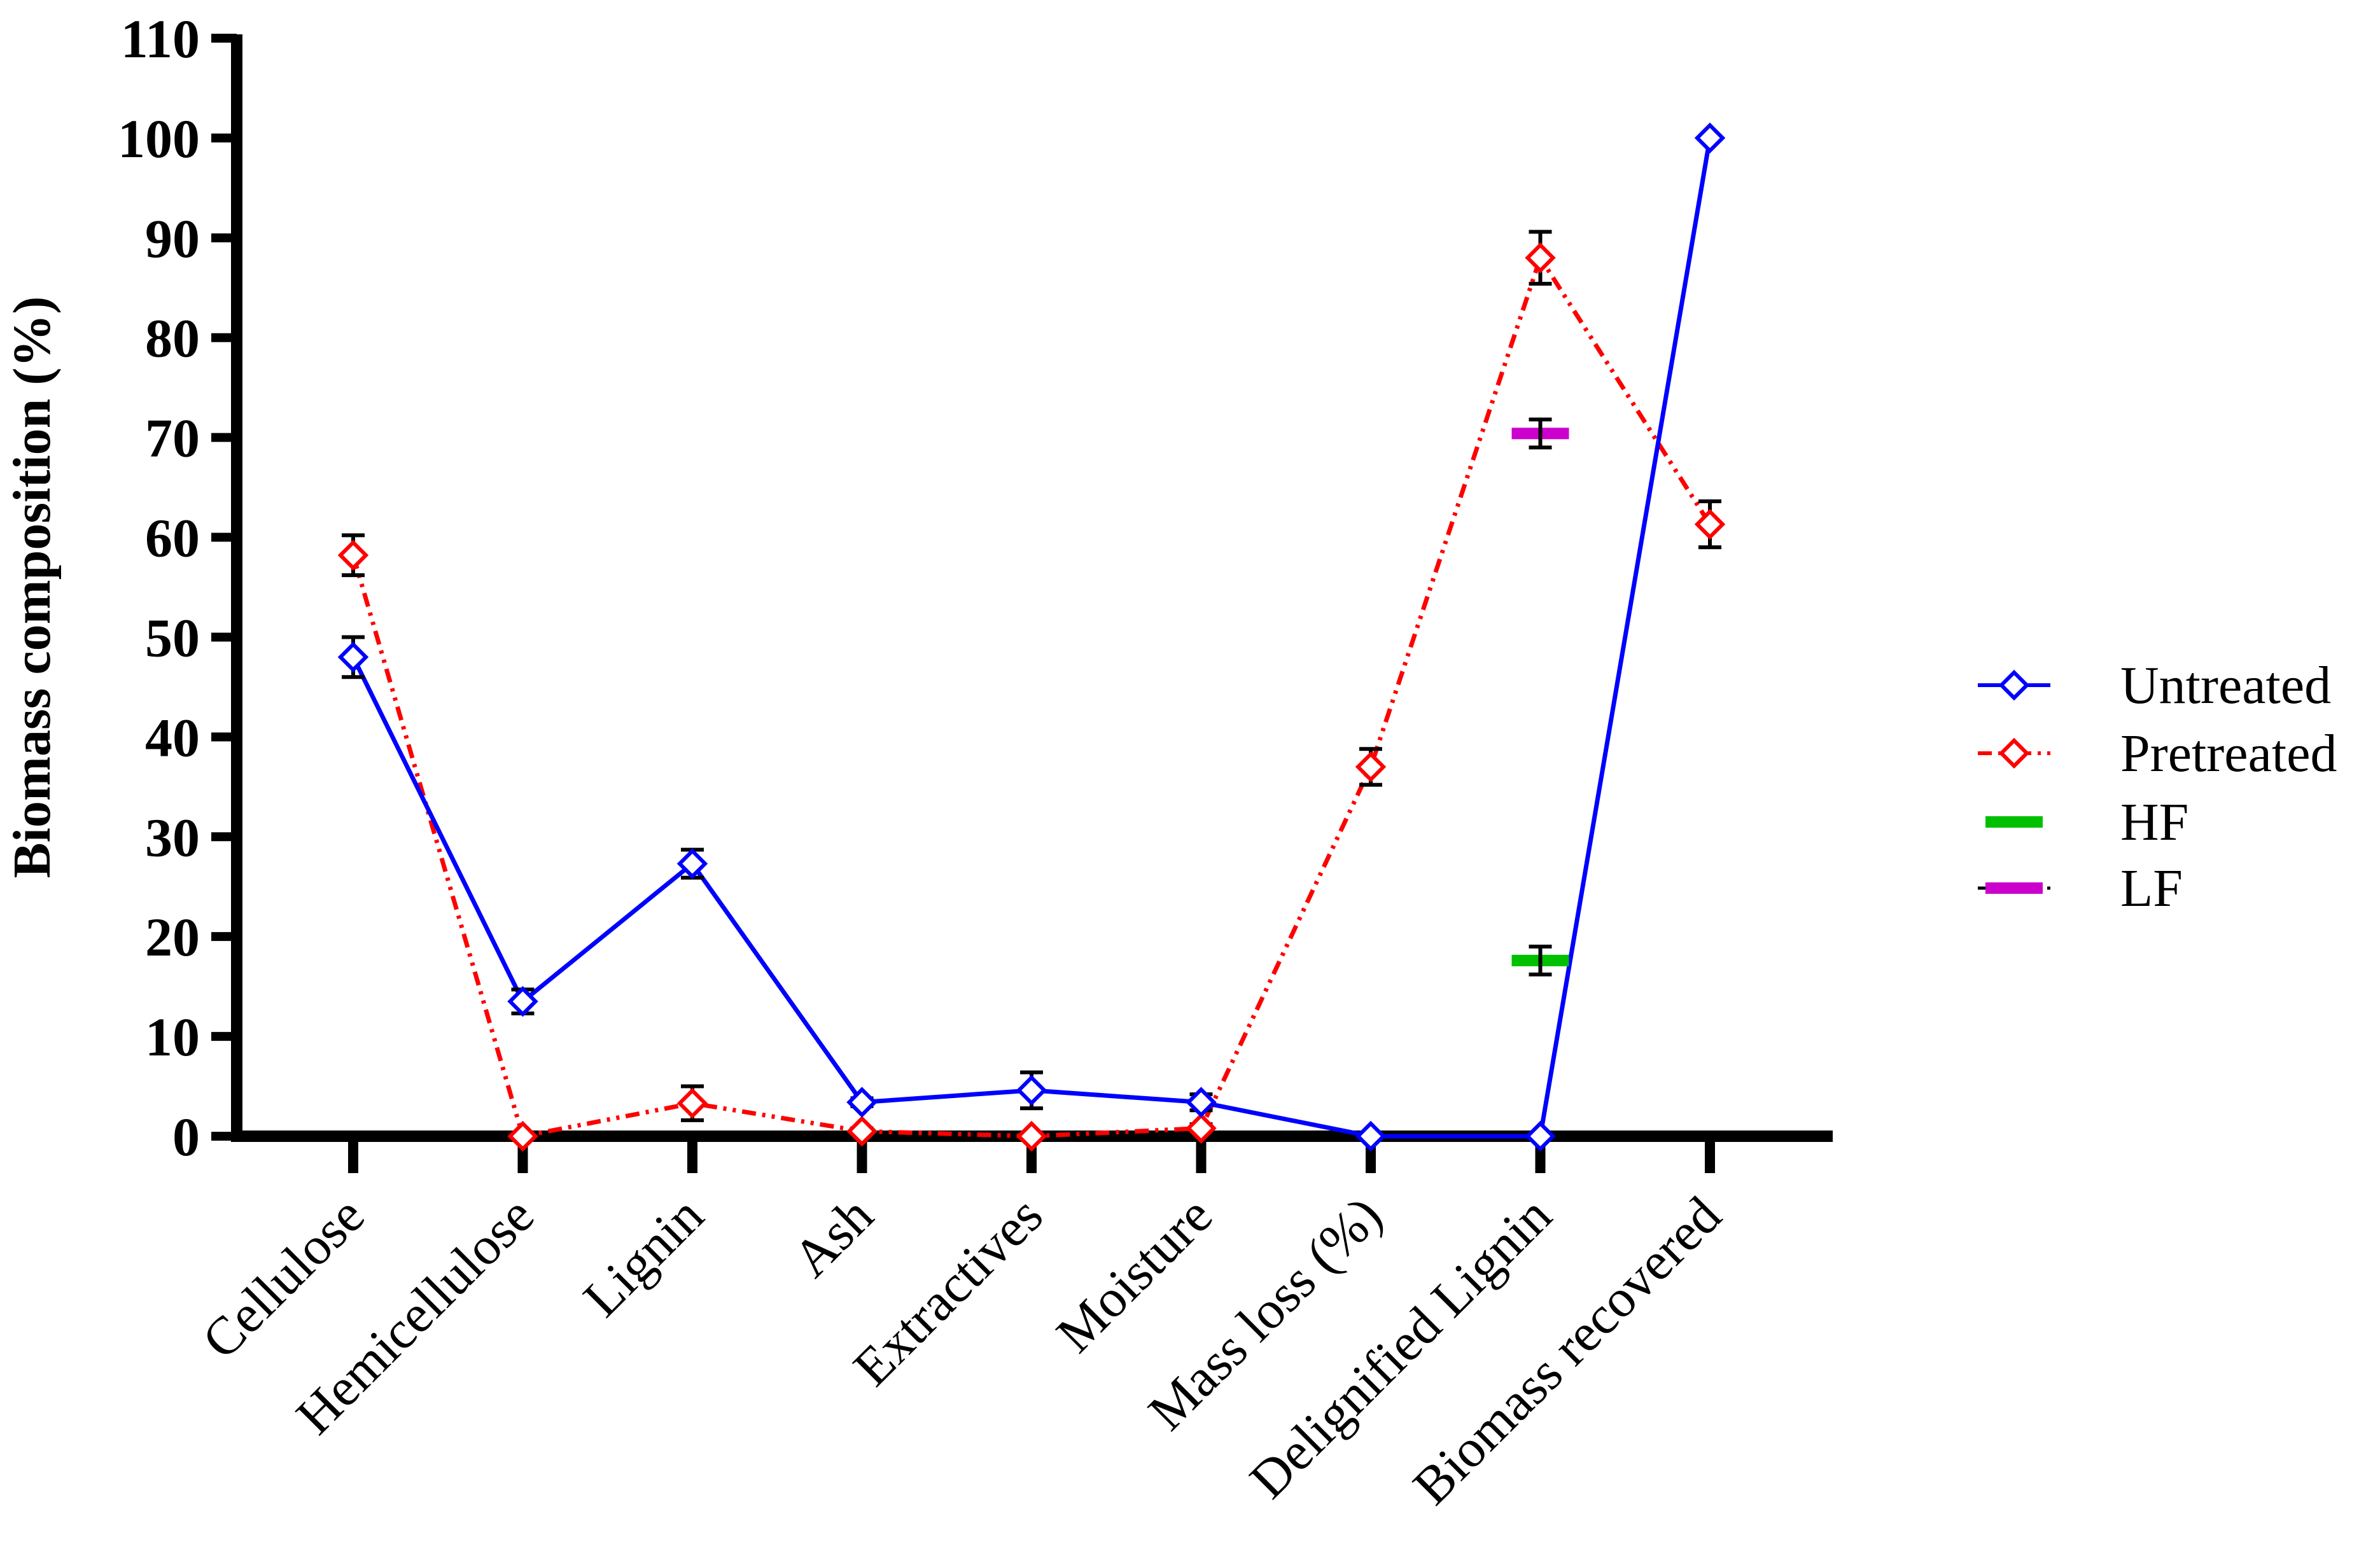 The height and width of the screenshot is (1565, 2380). I want to click on y-tick-label: 30, so click(172, 838).